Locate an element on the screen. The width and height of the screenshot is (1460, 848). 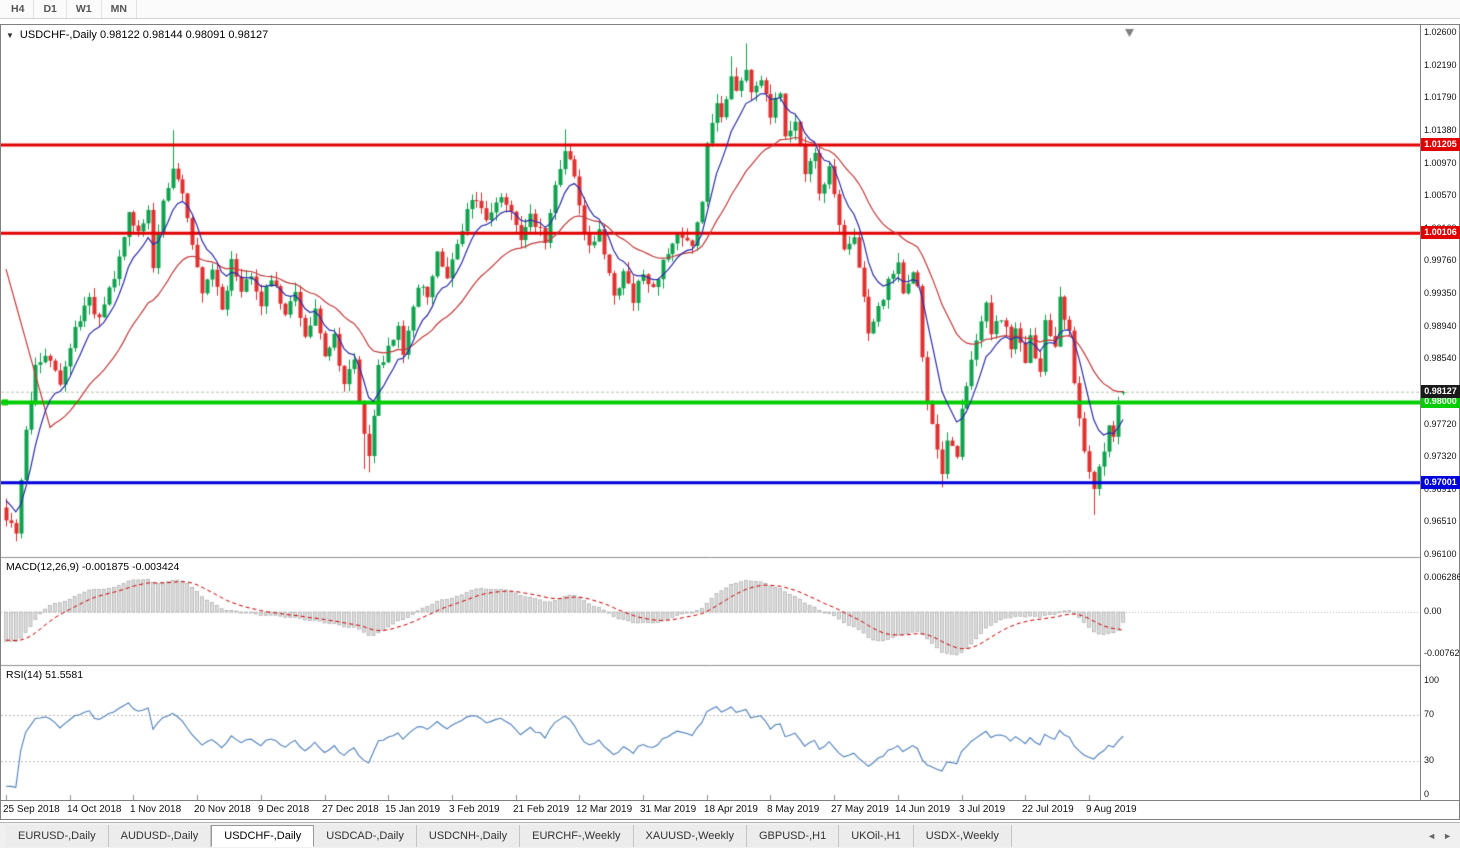
price-level-badge: 0.98000 is located at coordinates (1440, 402).